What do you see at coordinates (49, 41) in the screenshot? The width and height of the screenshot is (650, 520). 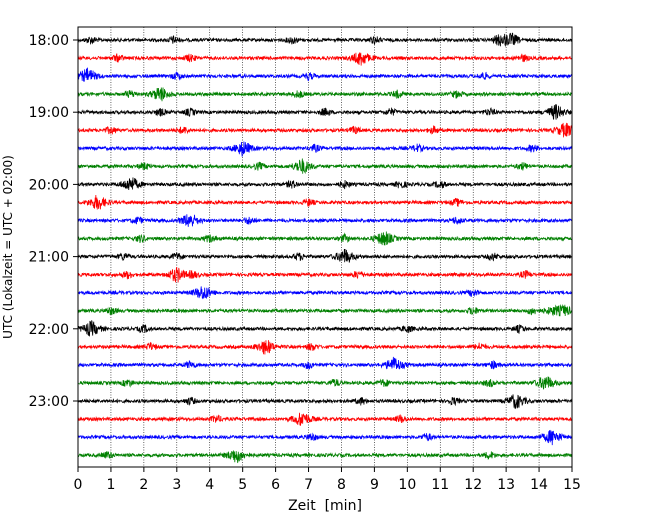 I see `y-tick-label-1800: 18:00` at bounding box center [49, 41].